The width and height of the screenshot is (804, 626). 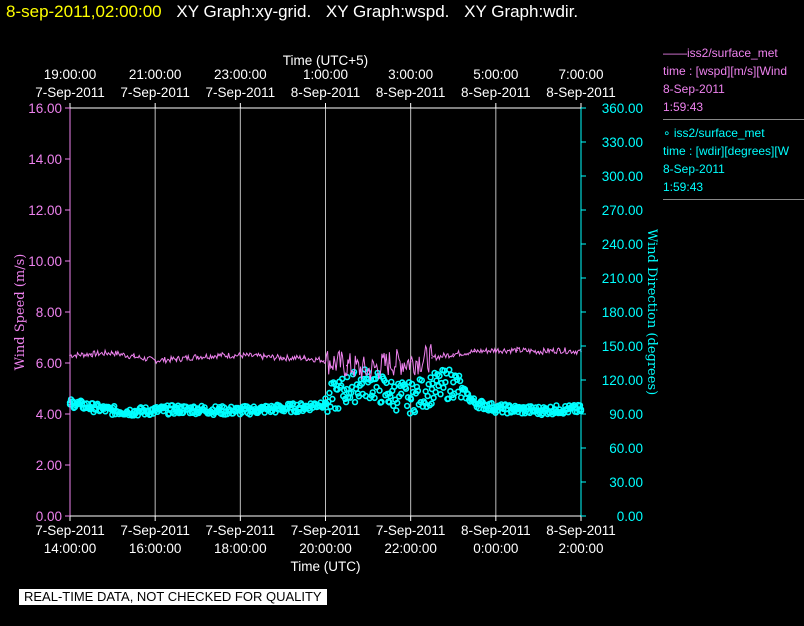 What do you see at coordinates (45, 108) in the screenshot?
I see `y-left-tick-label: 16.00` at bounding box center [45, 108].